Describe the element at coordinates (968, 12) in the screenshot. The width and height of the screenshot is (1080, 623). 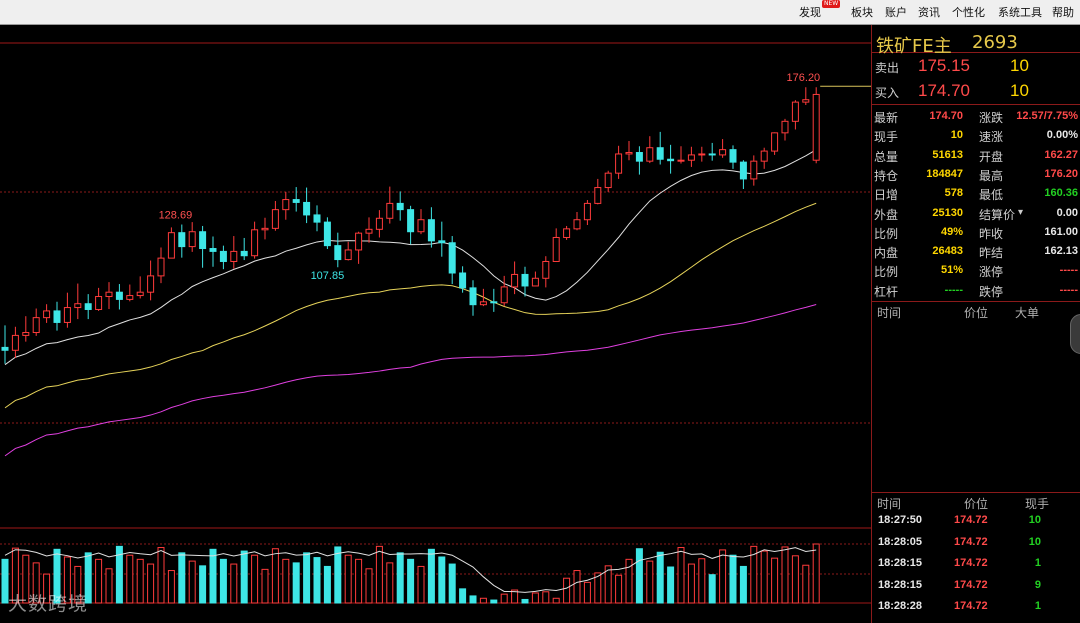
I see `menu-personalize: 个性化` at that location.